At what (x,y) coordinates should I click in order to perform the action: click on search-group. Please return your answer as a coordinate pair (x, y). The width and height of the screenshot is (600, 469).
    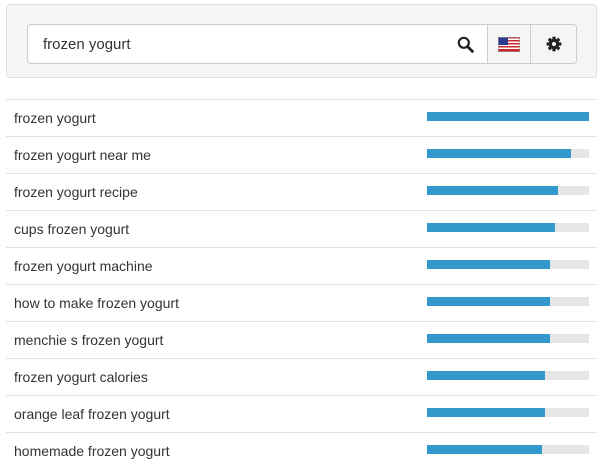
    Looking at the image, I should click on (302, 44).